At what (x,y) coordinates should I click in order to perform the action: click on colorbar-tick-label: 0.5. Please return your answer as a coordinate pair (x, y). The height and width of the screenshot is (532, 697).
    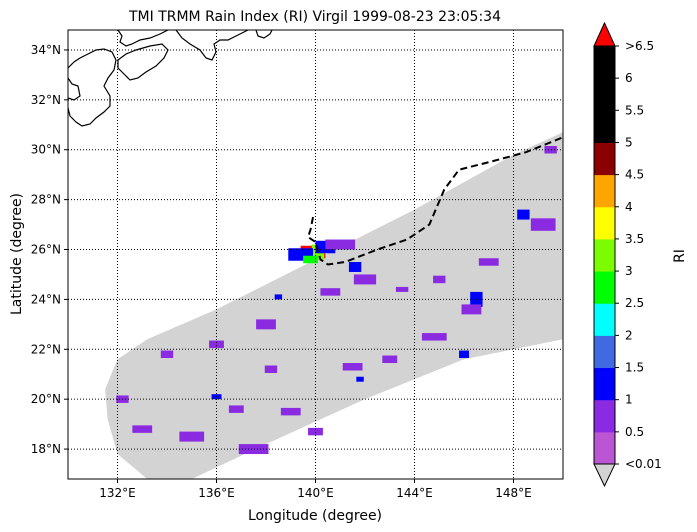
    Looking at the image, I should click on (634, 432).